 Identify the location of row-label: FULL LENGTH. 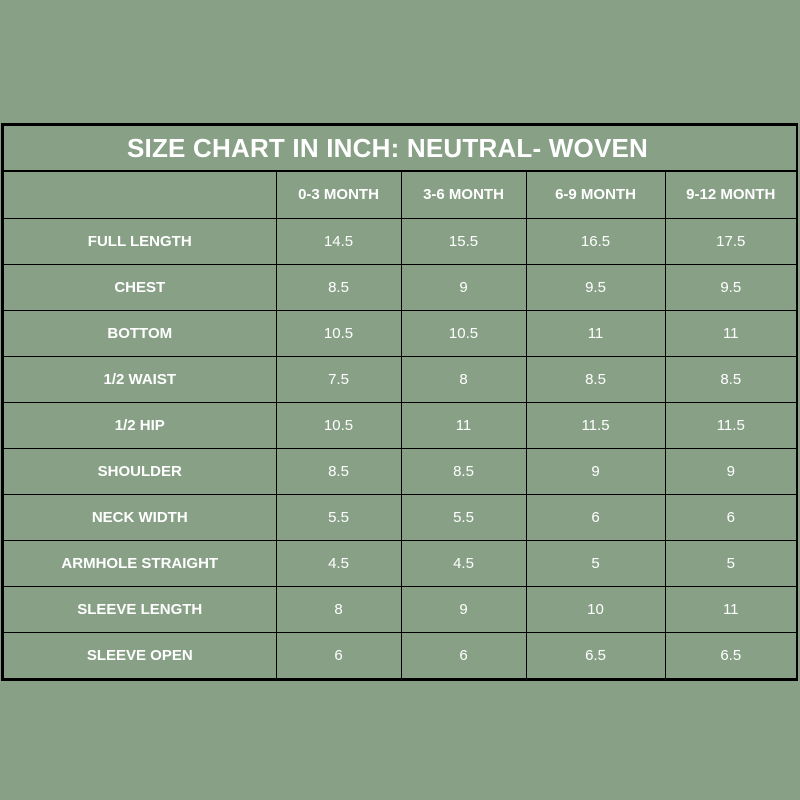
(140, 241).